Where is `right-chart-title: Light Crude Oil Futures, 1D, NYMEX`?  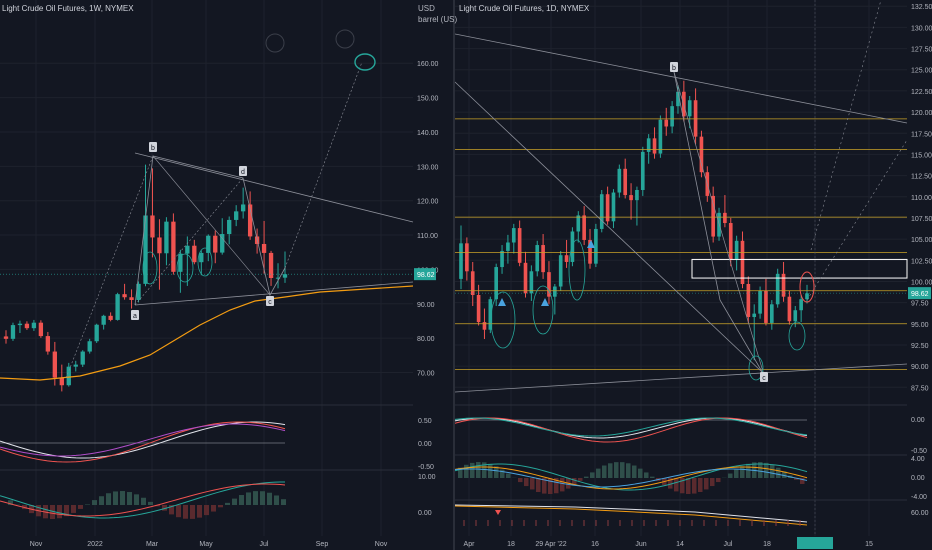 right-chart-title: Light Crude Oil Futures, 1D, NYMEX is located at coordinates (524, 8).